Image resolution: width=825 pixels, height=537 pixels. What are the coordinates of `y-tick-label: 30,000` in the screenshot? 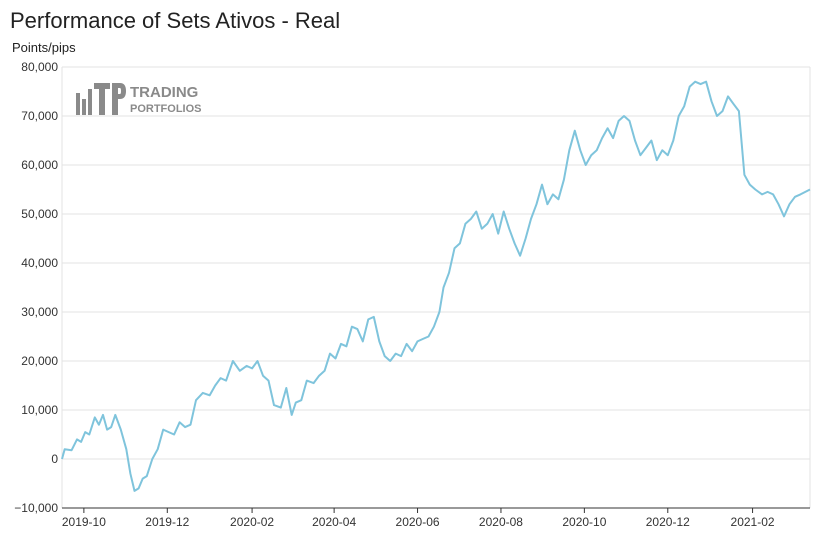 It's located at (39, 312).